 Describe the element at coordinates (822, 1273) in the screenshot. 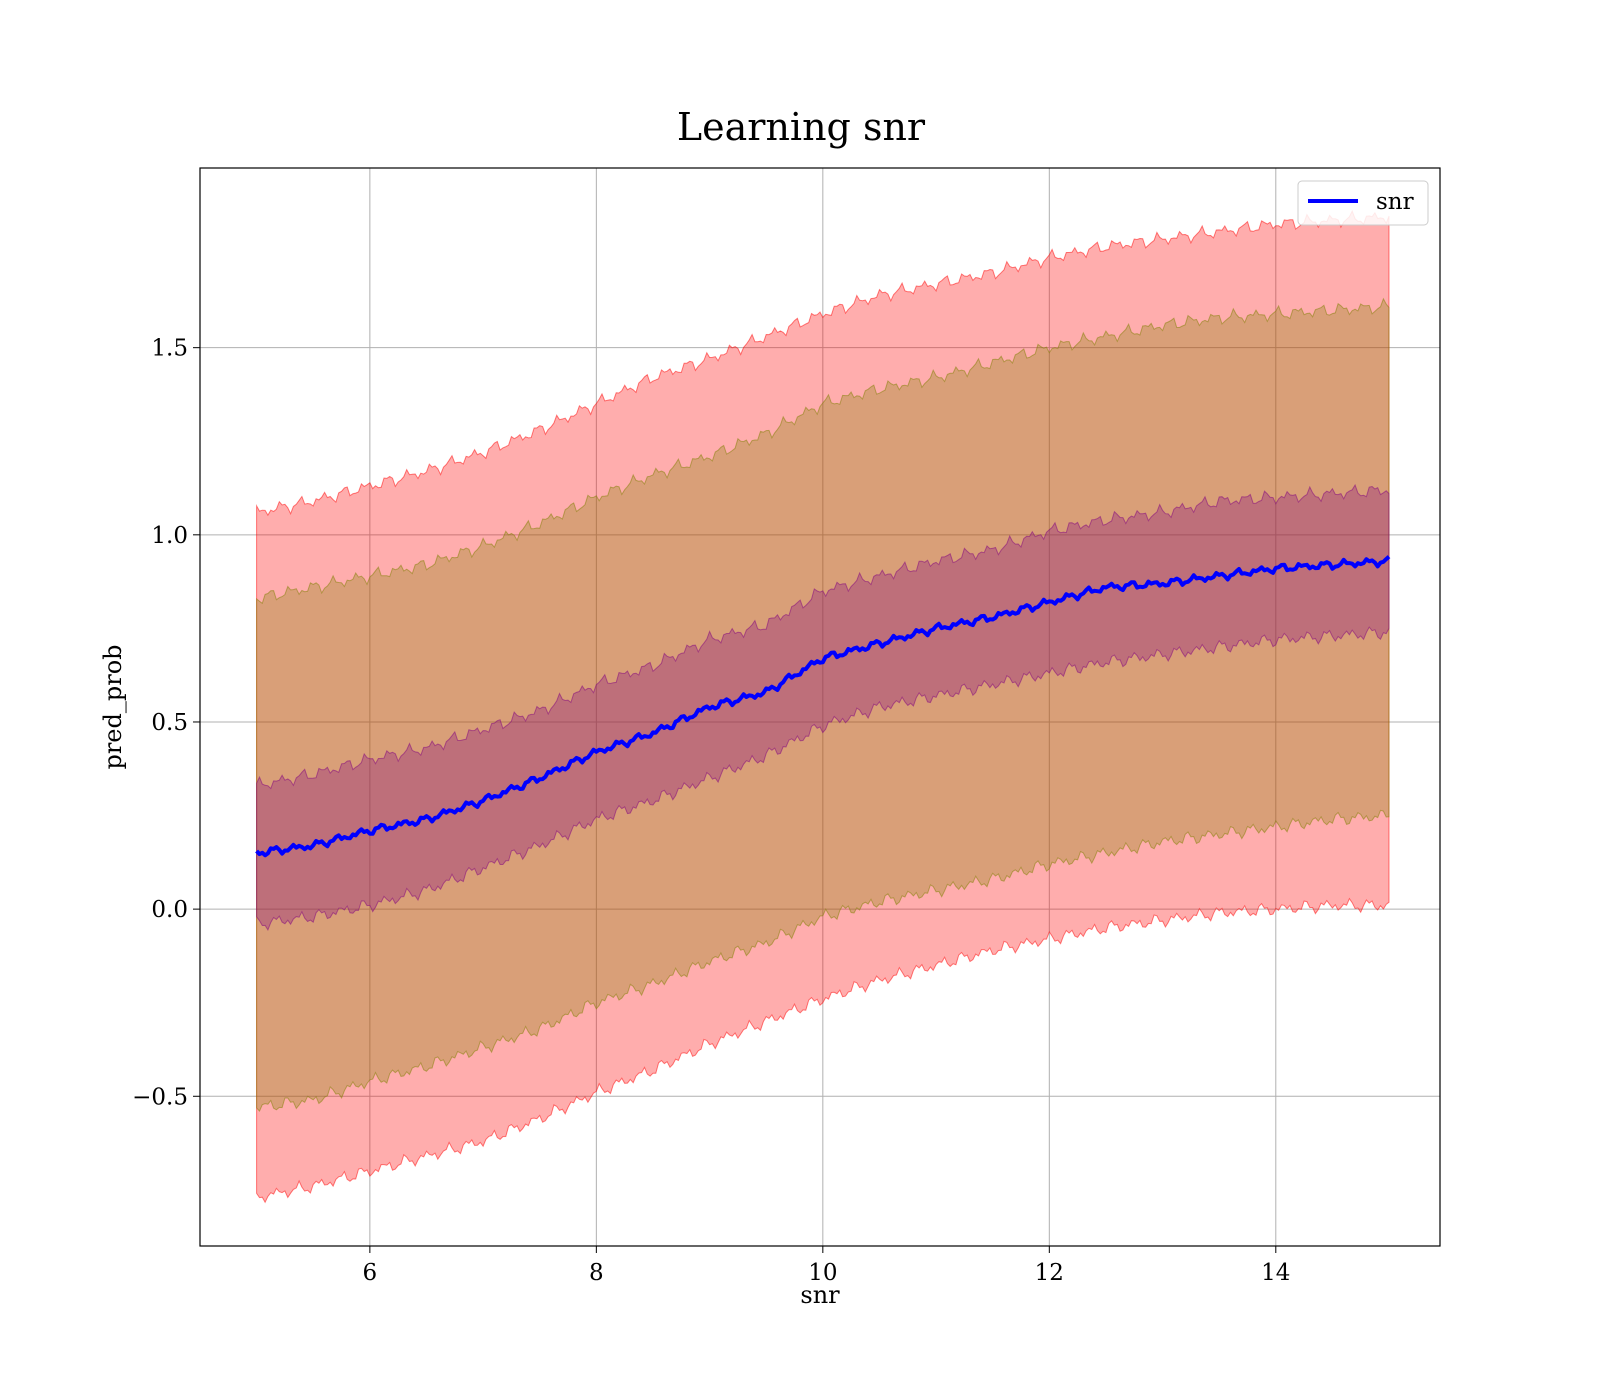

I see `x-tick-label-2: 10` at that location.